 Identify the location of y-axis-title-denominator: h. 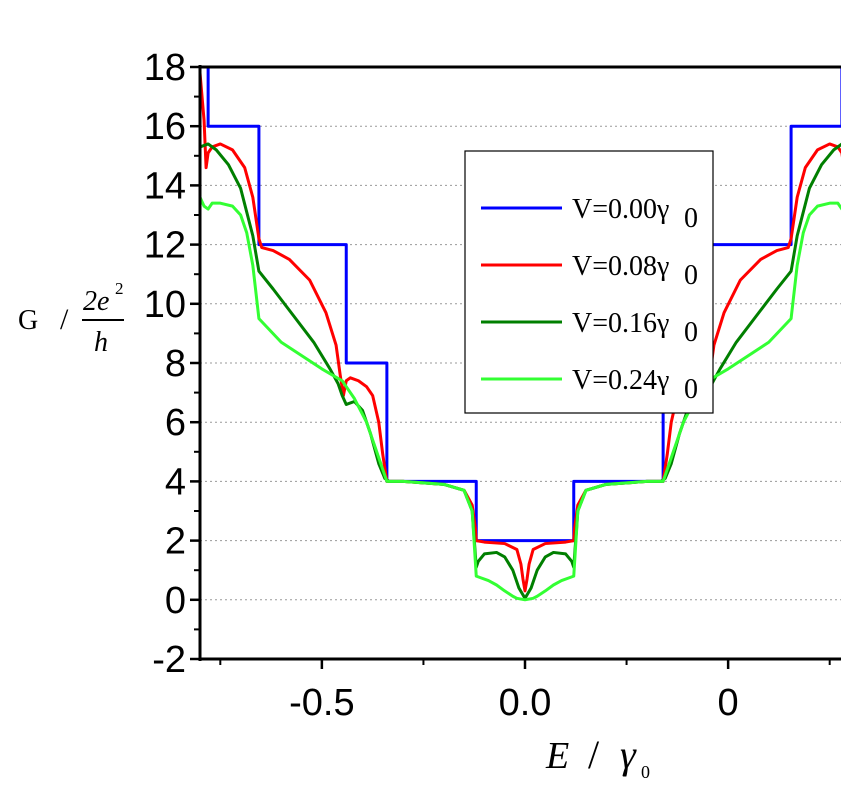
(101, 342).